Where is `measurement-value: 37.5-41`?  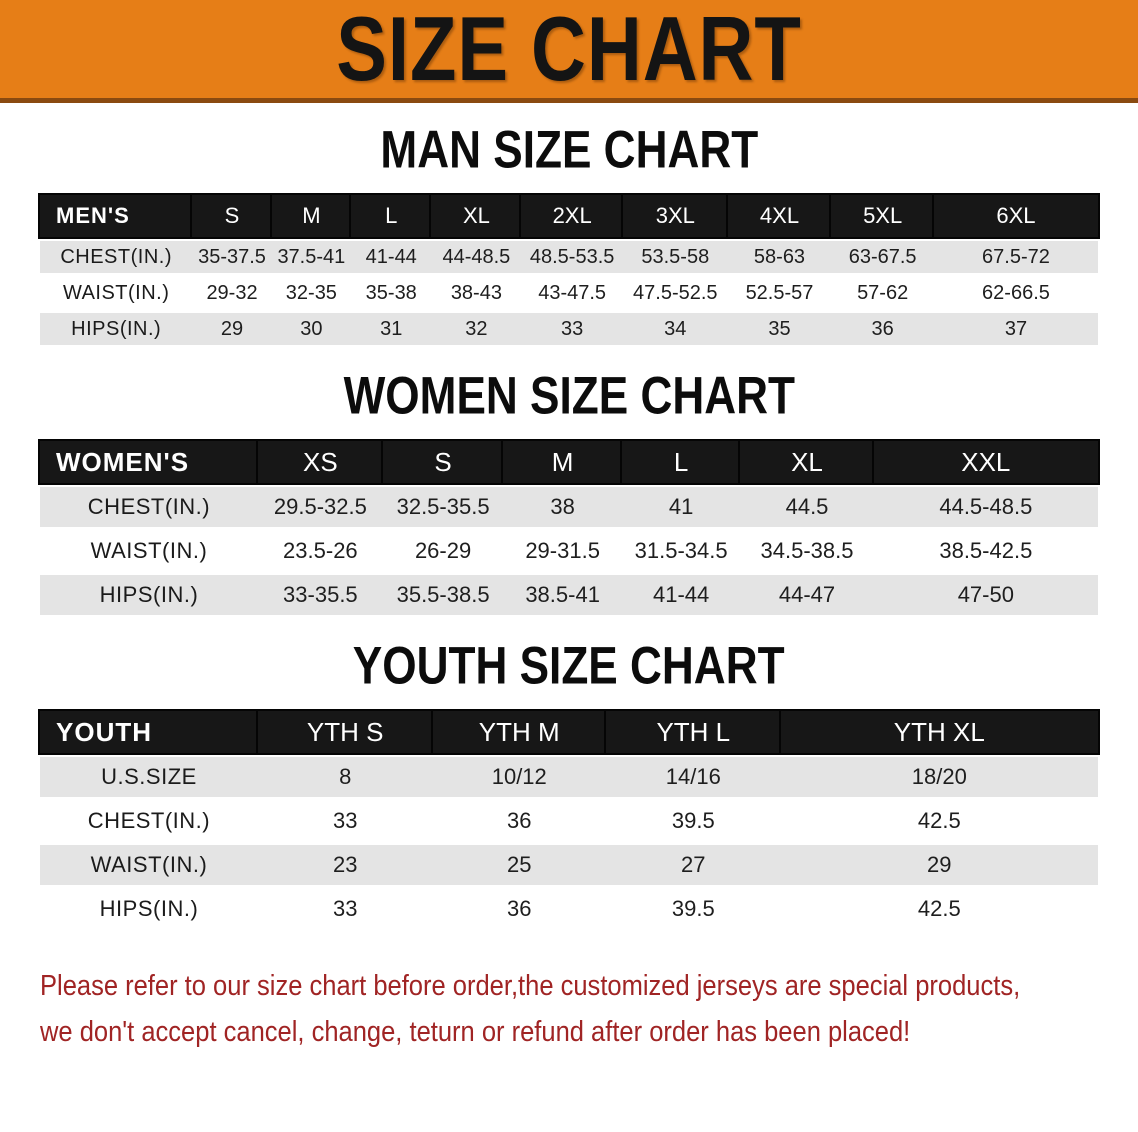 measurement-value: 37.5-41 is located at coordinates (311, 257).